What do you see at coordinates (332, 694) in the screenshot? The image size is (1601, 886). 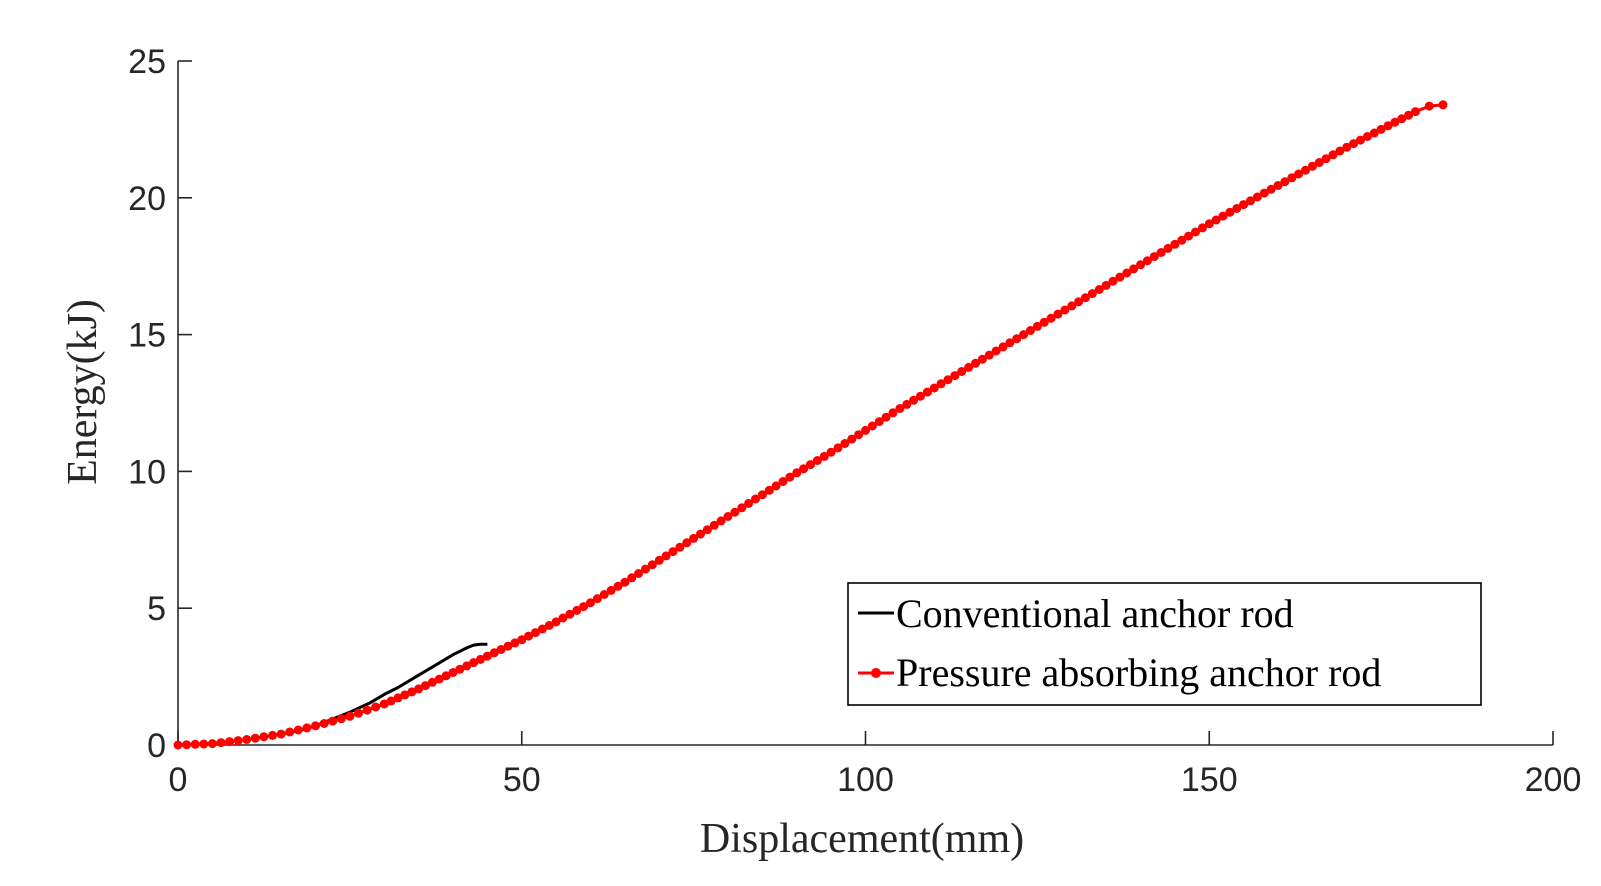 I see `series-line-conventional-anchor-rod` at bounding box center [332, 694].